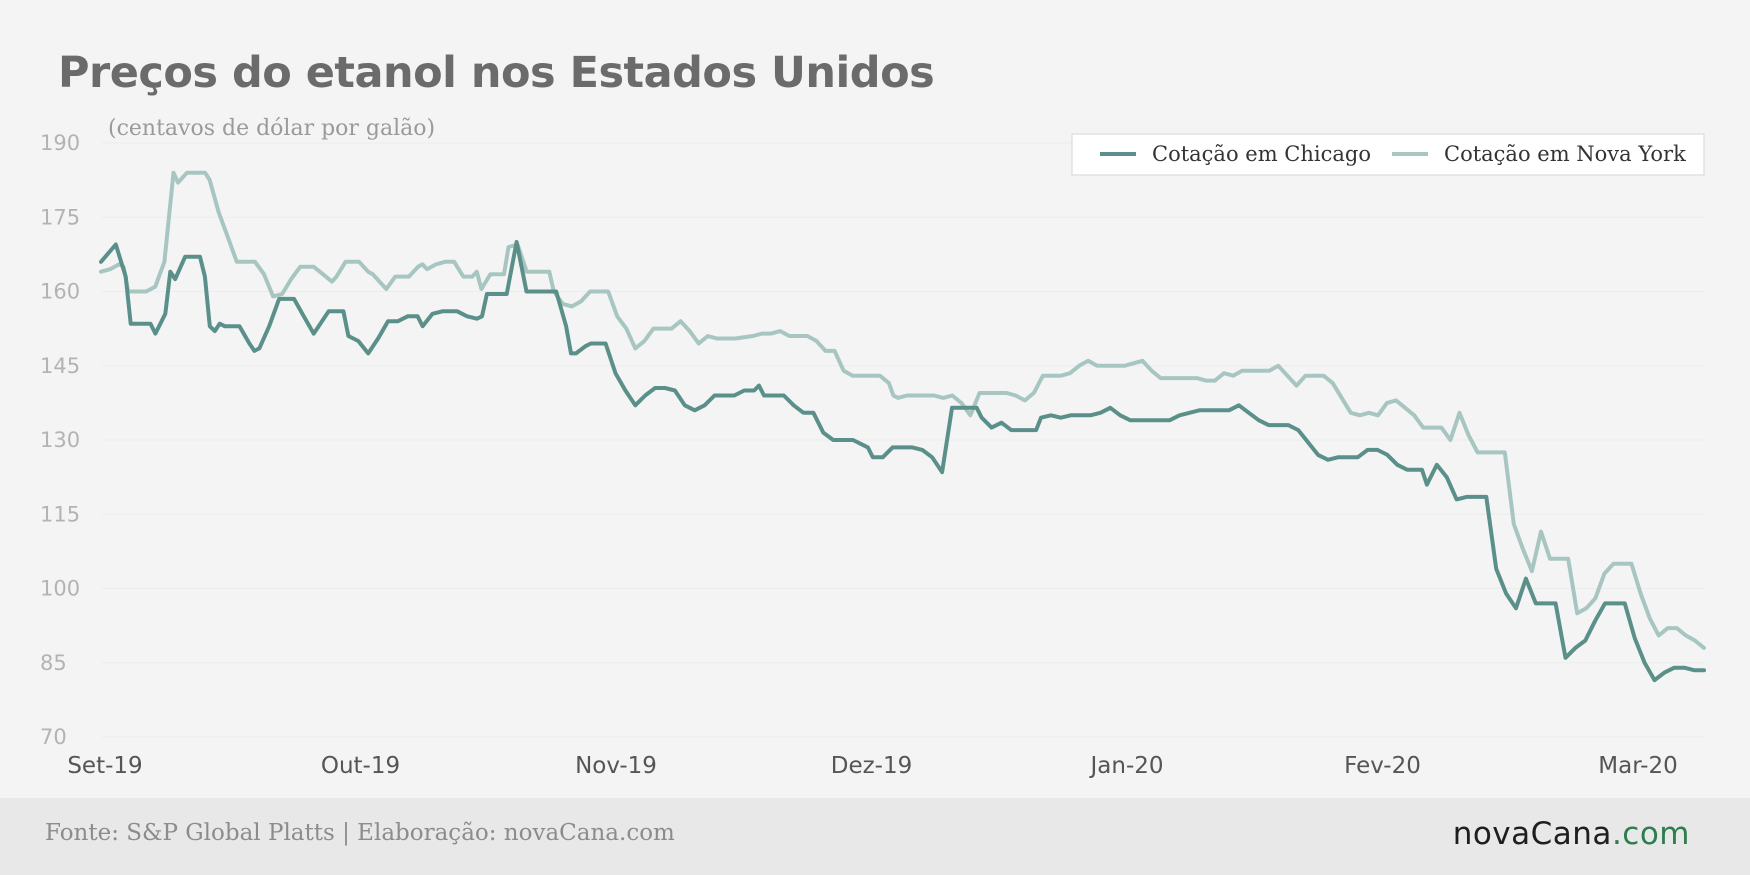 The height and width of the screenshot is (875, 1750). Describe the element at coordinates (60, 292) in the screenshot. I see `y-tick-label: 160` at that location.